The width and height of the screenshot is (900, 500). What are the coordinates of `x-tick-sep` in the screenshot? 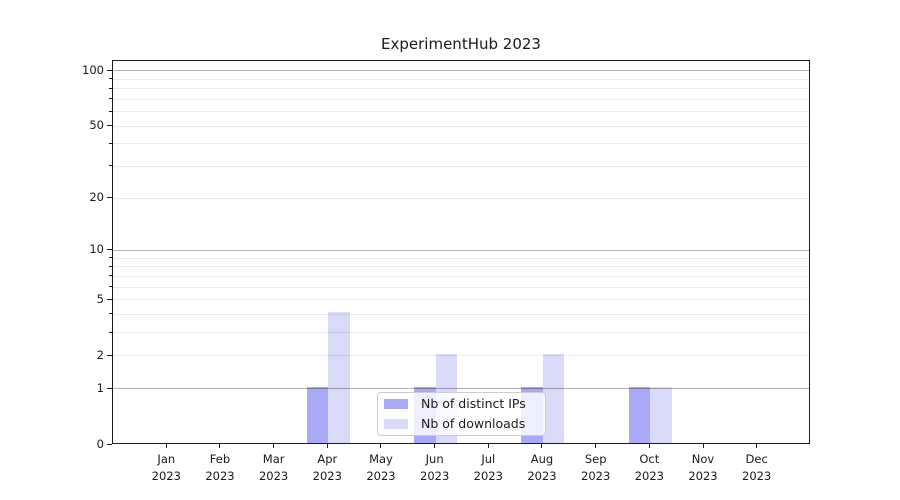 It's located at (596, 446).